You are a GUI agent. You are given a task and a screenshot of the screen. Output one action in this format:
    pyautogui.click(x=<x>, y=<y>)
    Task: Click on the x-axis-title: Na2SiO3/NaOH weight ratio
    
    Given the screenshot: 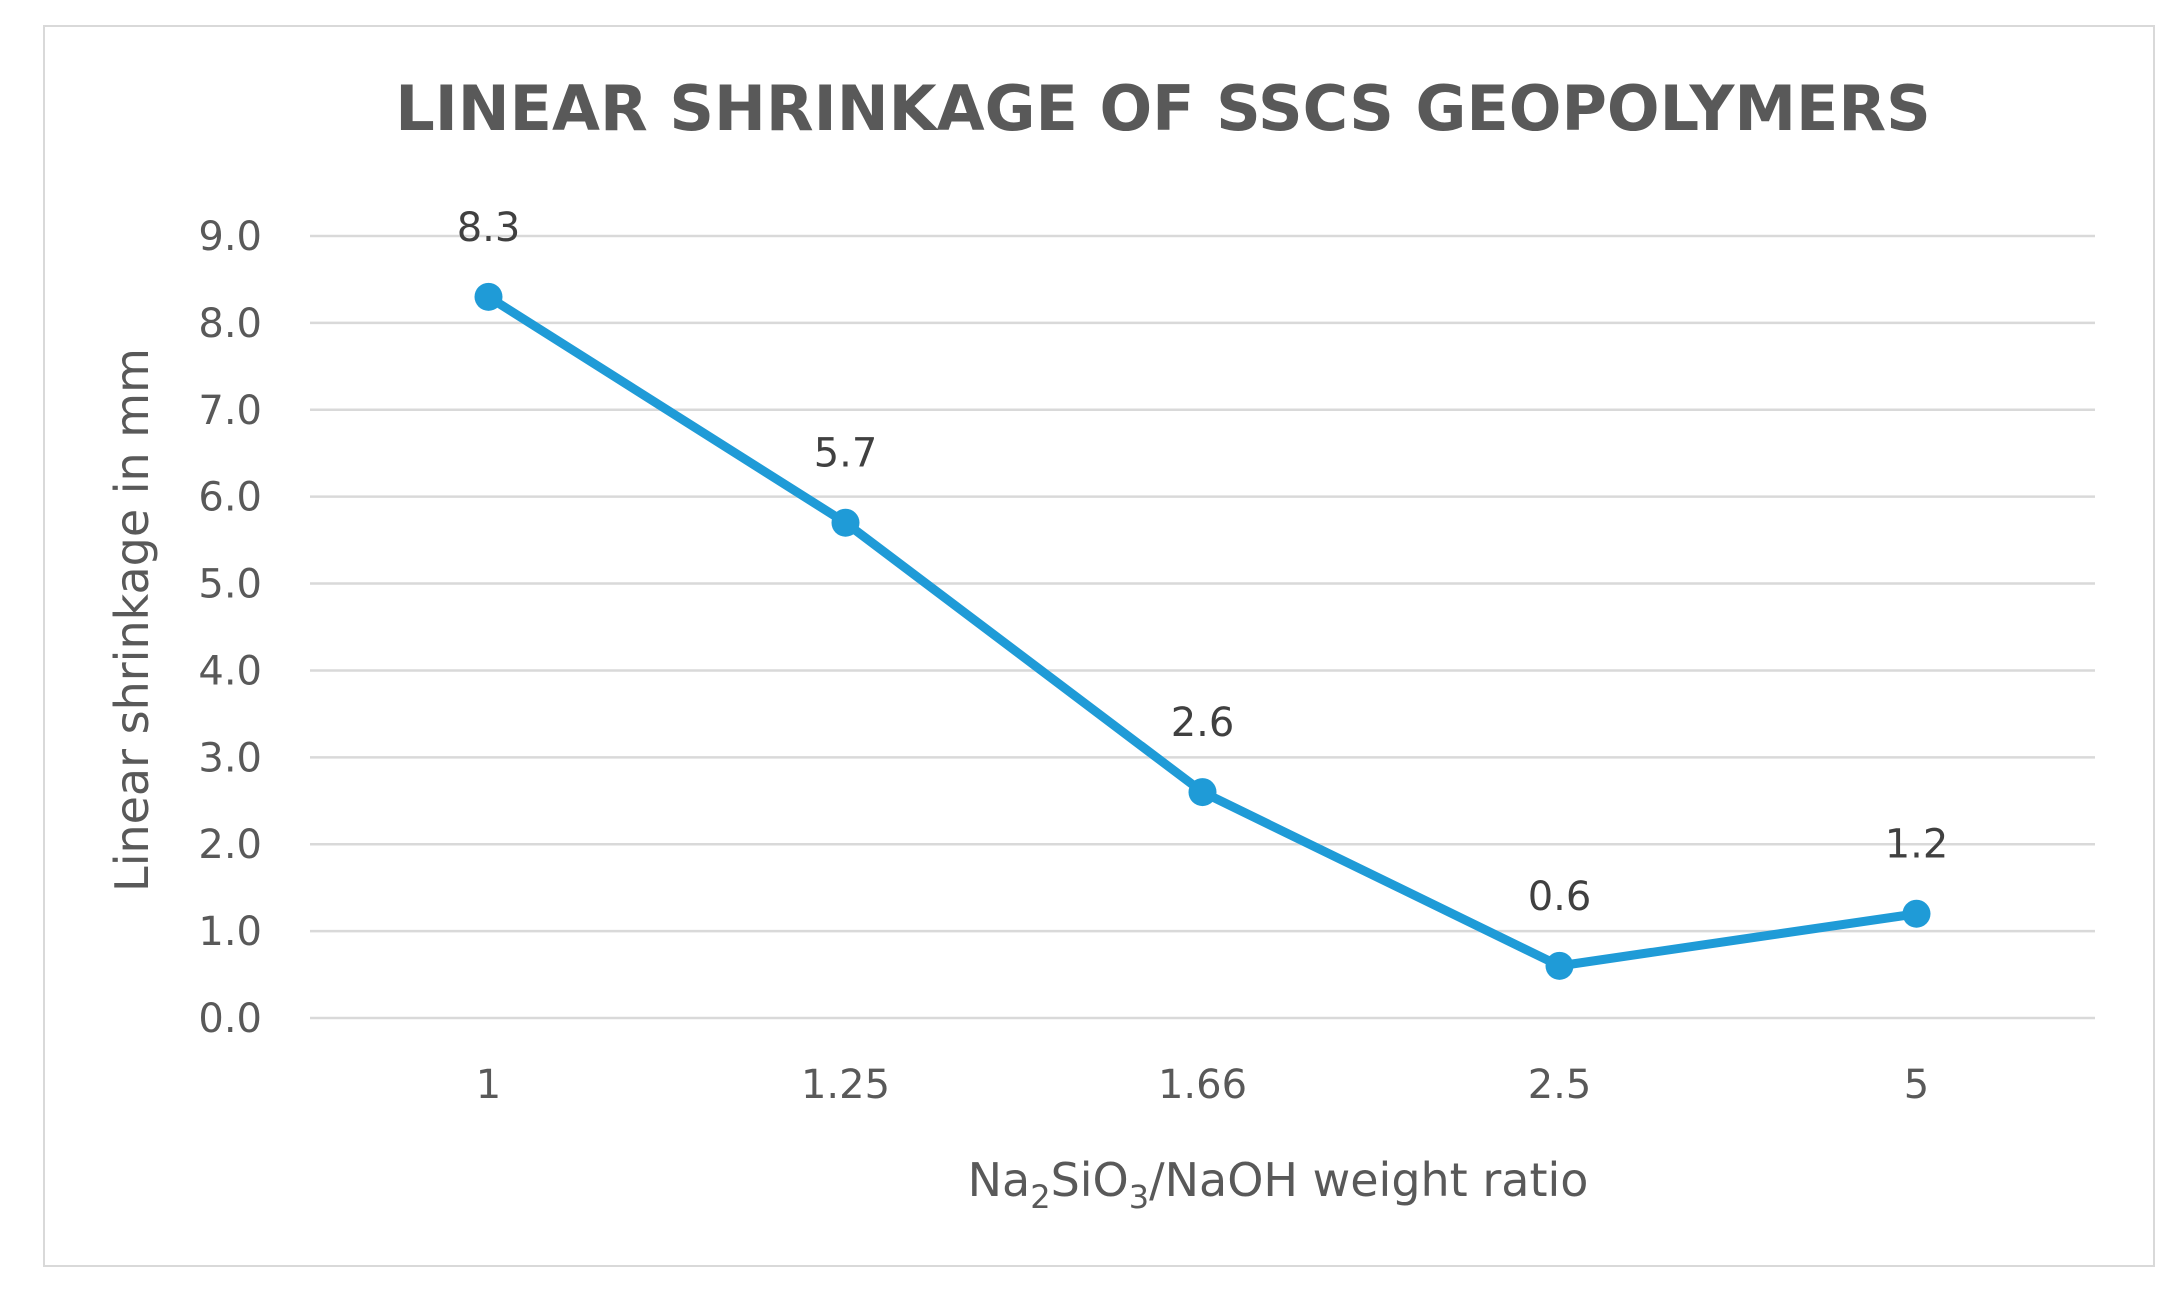 What is the action you would take?
    pyautogui.click(x=1278, y=1184)
    